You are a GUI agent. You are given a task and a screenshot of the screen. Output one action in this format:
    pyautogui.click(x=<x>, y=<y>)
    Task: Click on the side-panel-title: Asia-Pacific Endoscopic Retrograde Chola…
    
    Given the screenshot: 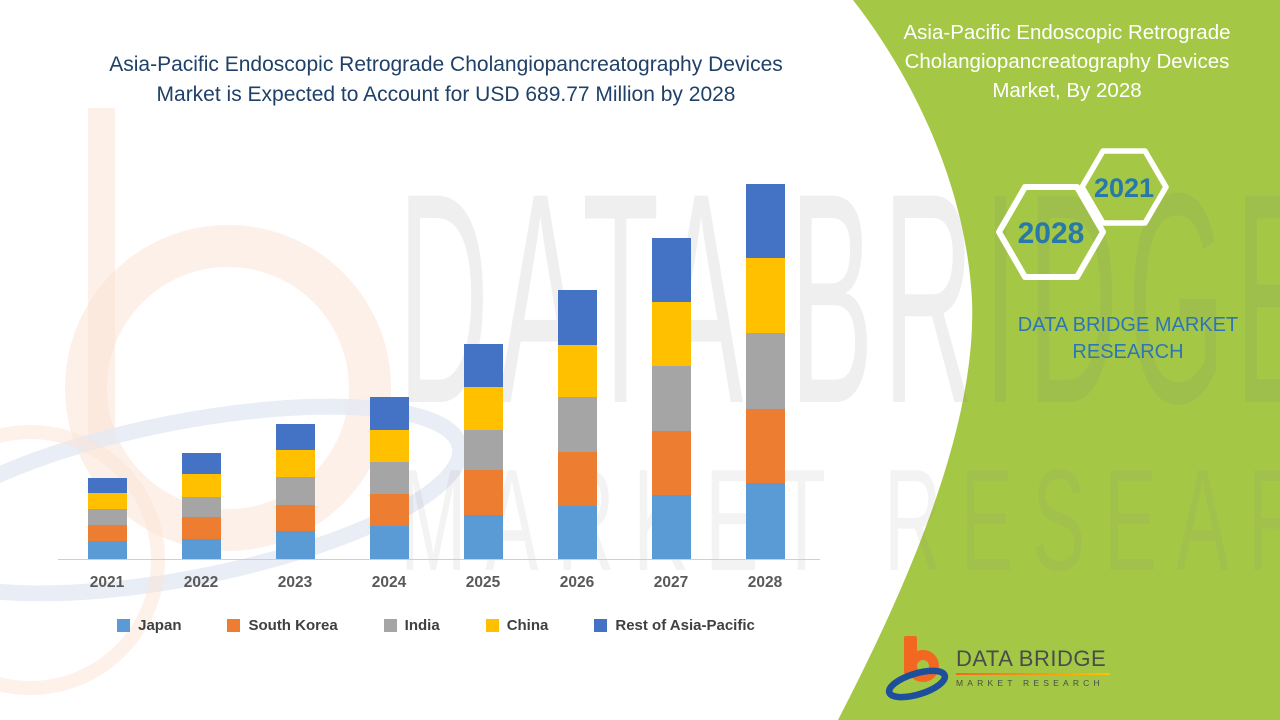 What is the action you would take?
    pyautogui.click(x=1067, y=61)
    